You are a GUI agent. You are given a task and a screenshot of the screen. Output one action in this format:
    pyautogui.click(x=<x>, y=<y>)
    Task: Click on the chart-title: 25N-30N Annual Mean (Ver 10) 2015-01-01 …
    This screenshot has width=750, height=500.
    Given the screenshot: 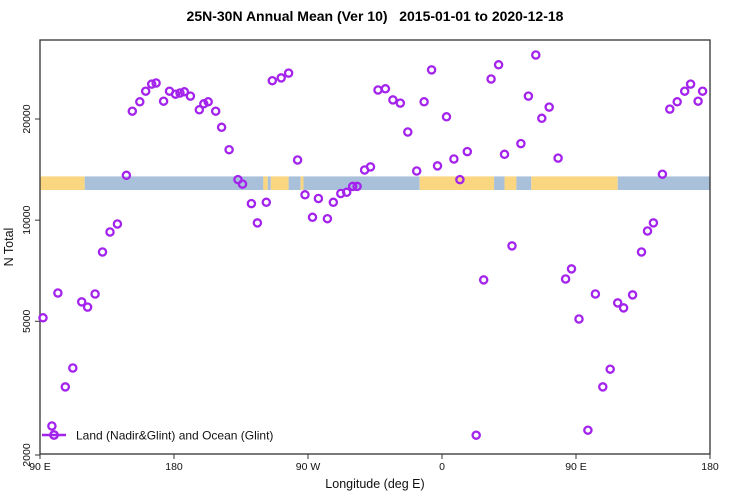 What is the action you would take?
    pyautogui.click(x=375, y=16)
    